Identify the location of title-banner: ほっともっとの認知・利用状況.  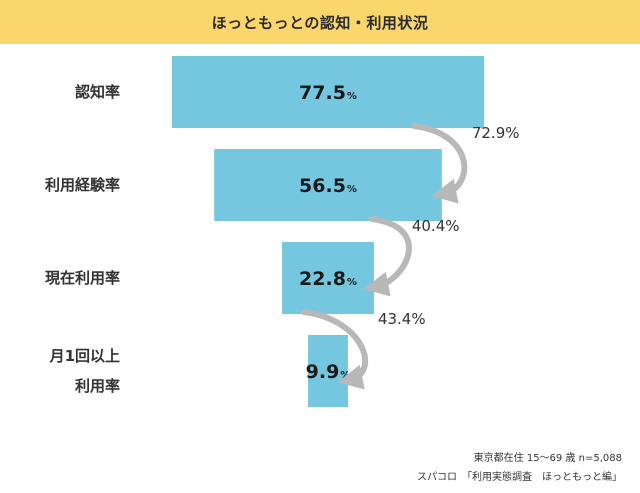
(320, 22).